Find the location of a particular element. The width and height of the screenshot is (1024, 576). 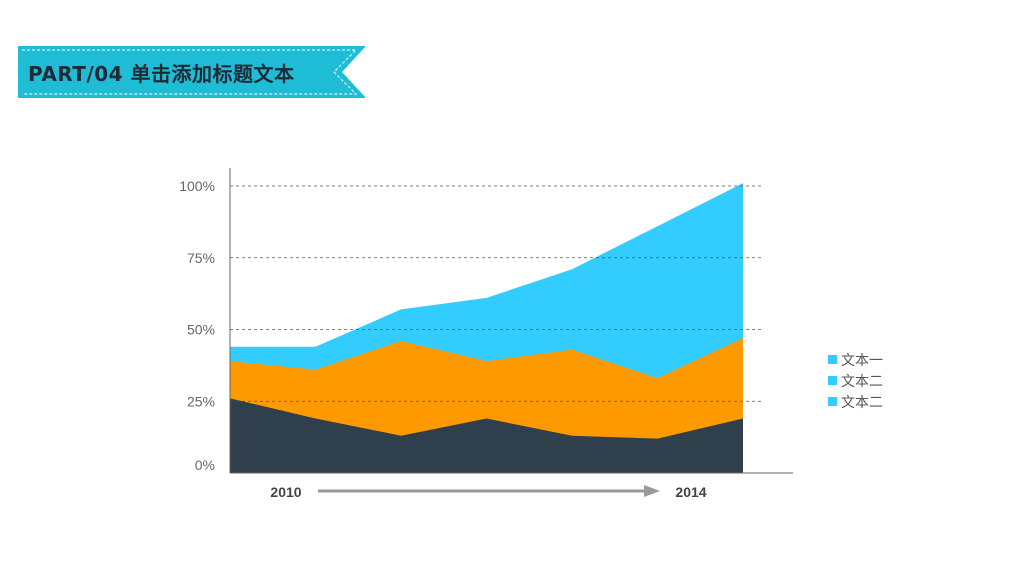

chart-legend: 文本一 文本二 文本二 is located at coordinates (855, 380).